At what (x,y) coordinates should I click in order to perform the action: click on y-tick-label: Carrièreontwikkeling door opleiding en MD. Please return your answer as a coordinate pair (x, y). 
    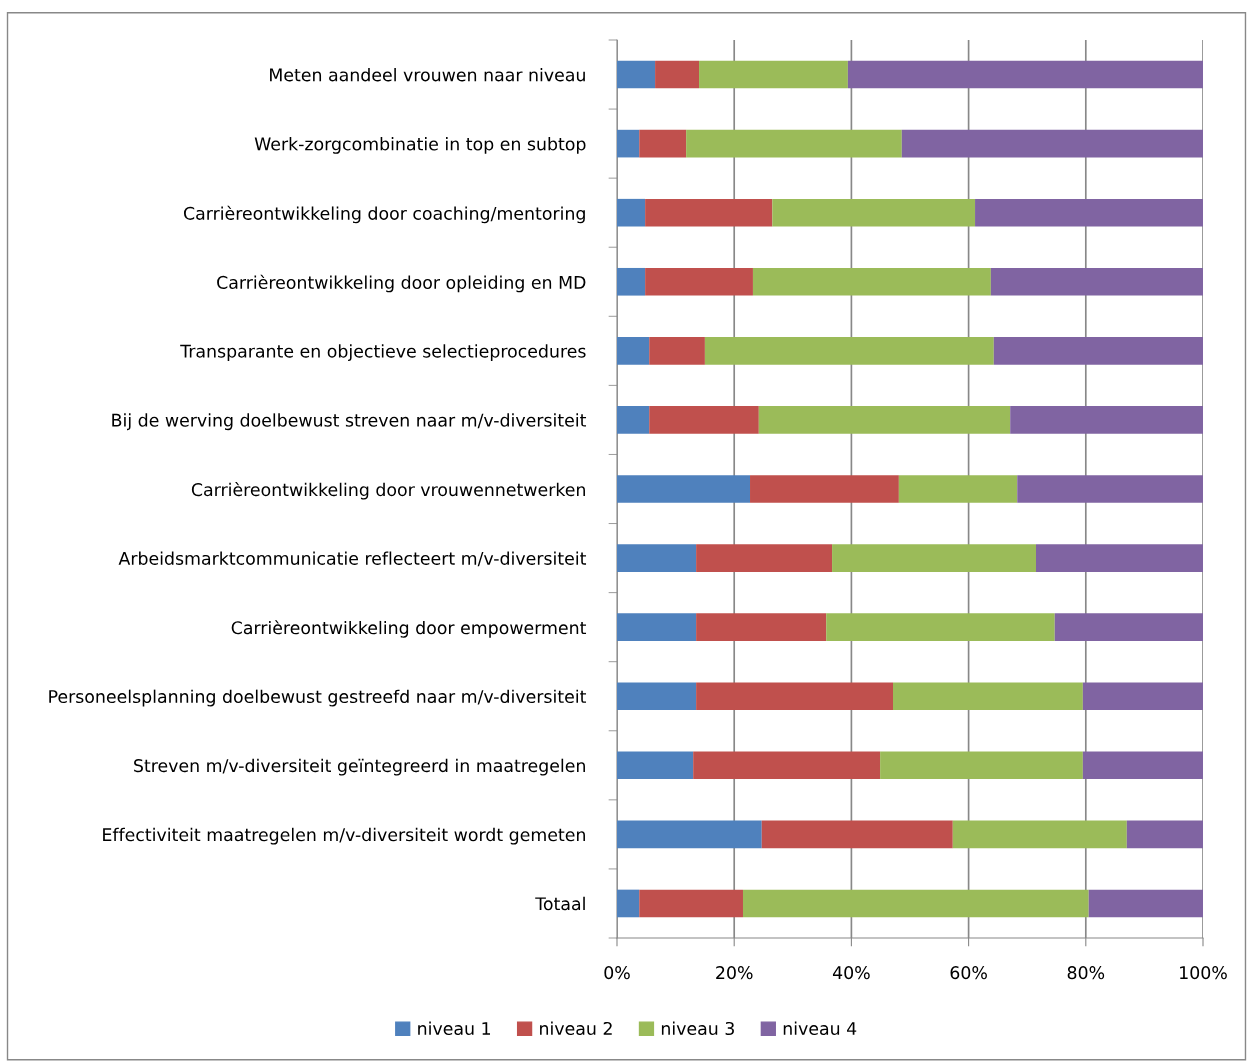
    Looking at the image, I should click on (401, 283).